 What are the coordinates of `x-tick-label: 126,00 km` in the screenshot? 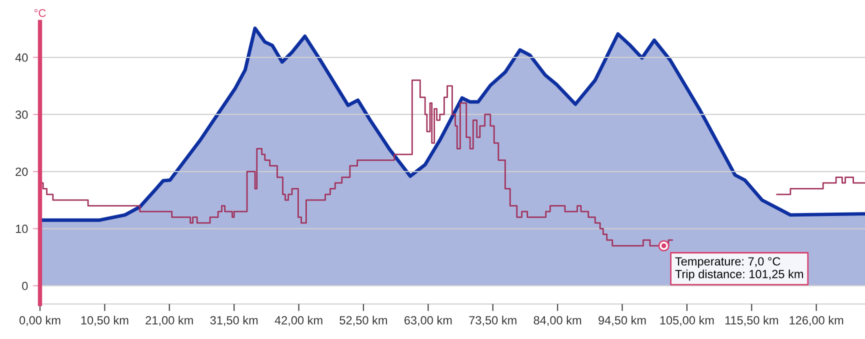 It's located at (817, 321).